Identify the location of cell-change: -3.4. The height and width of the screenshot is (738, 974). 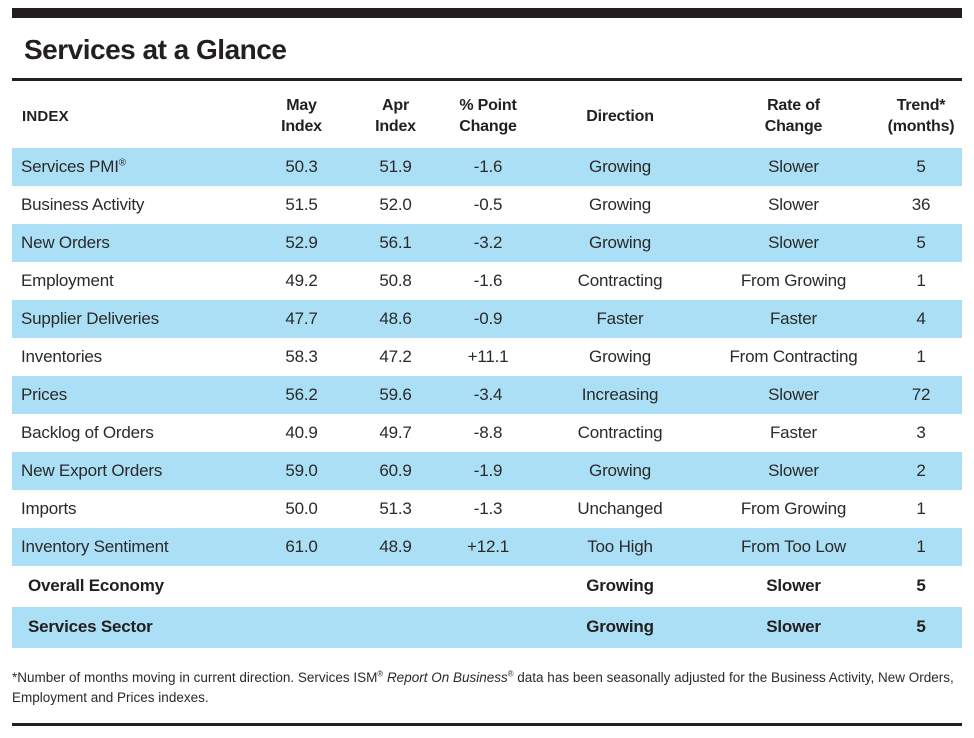
(488, 394).